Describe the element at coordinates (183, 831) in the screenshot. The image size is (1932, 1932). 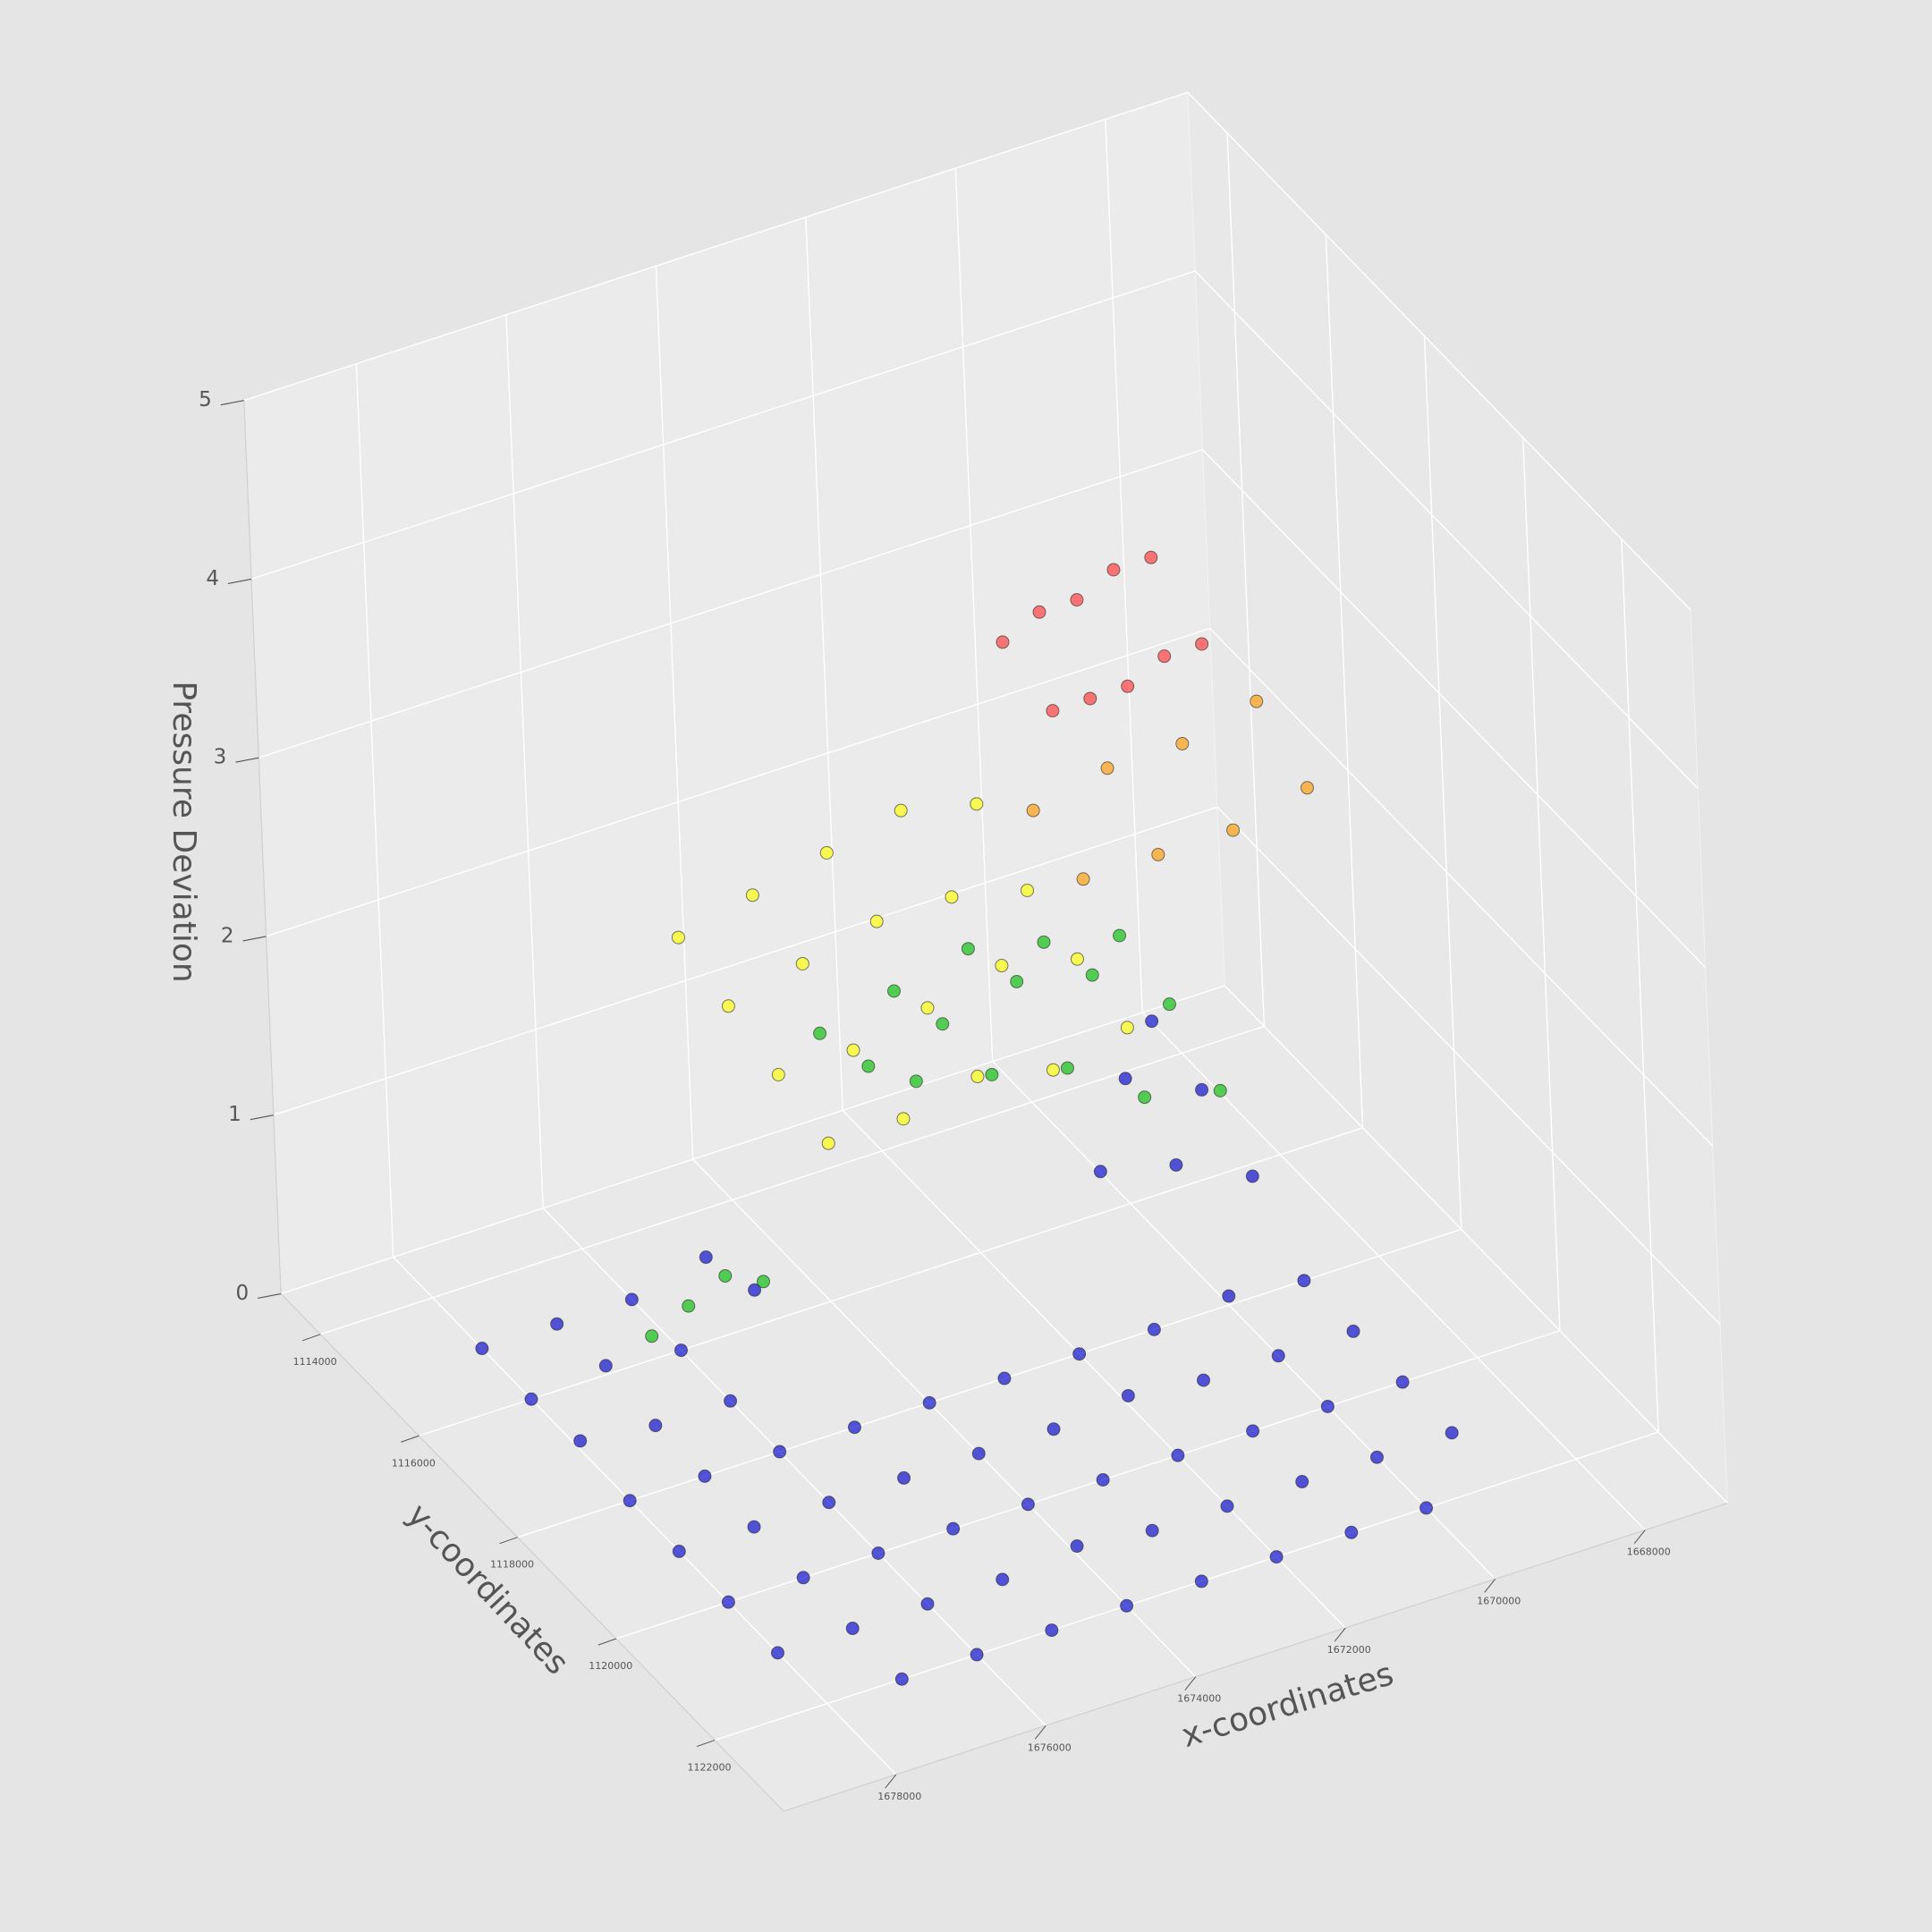
I see `z-axis-label: Pressure Deviation` at that location.